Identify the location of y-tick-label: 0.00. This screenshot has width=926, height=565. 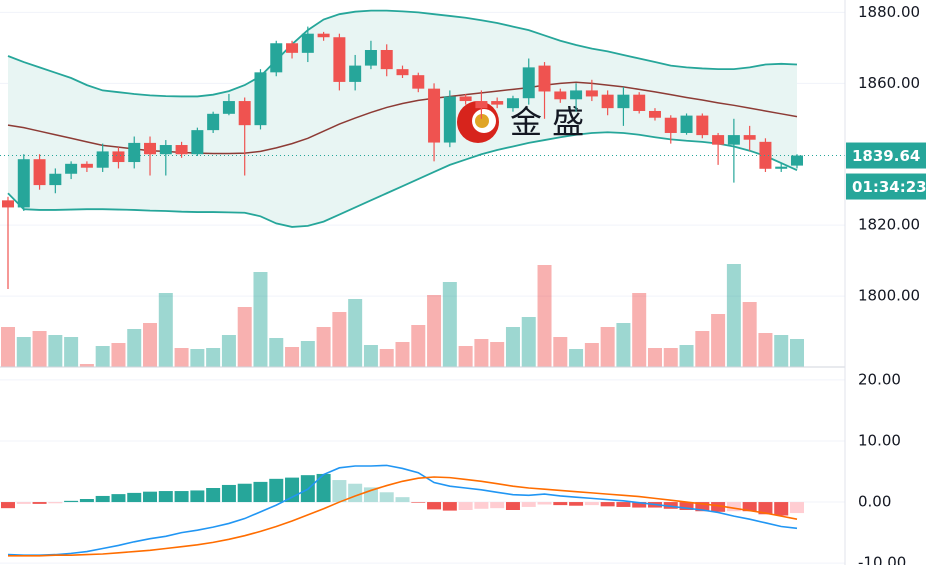
(874, 502).